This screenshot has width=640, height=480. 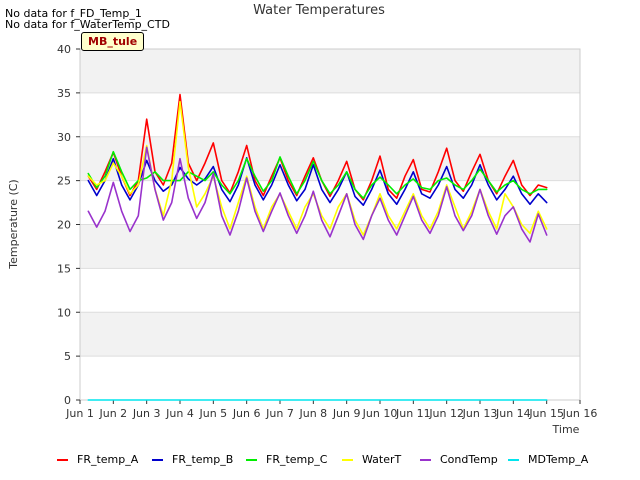 I want to click on legend-label: FR_temp_A, so click(x=108, y=459).